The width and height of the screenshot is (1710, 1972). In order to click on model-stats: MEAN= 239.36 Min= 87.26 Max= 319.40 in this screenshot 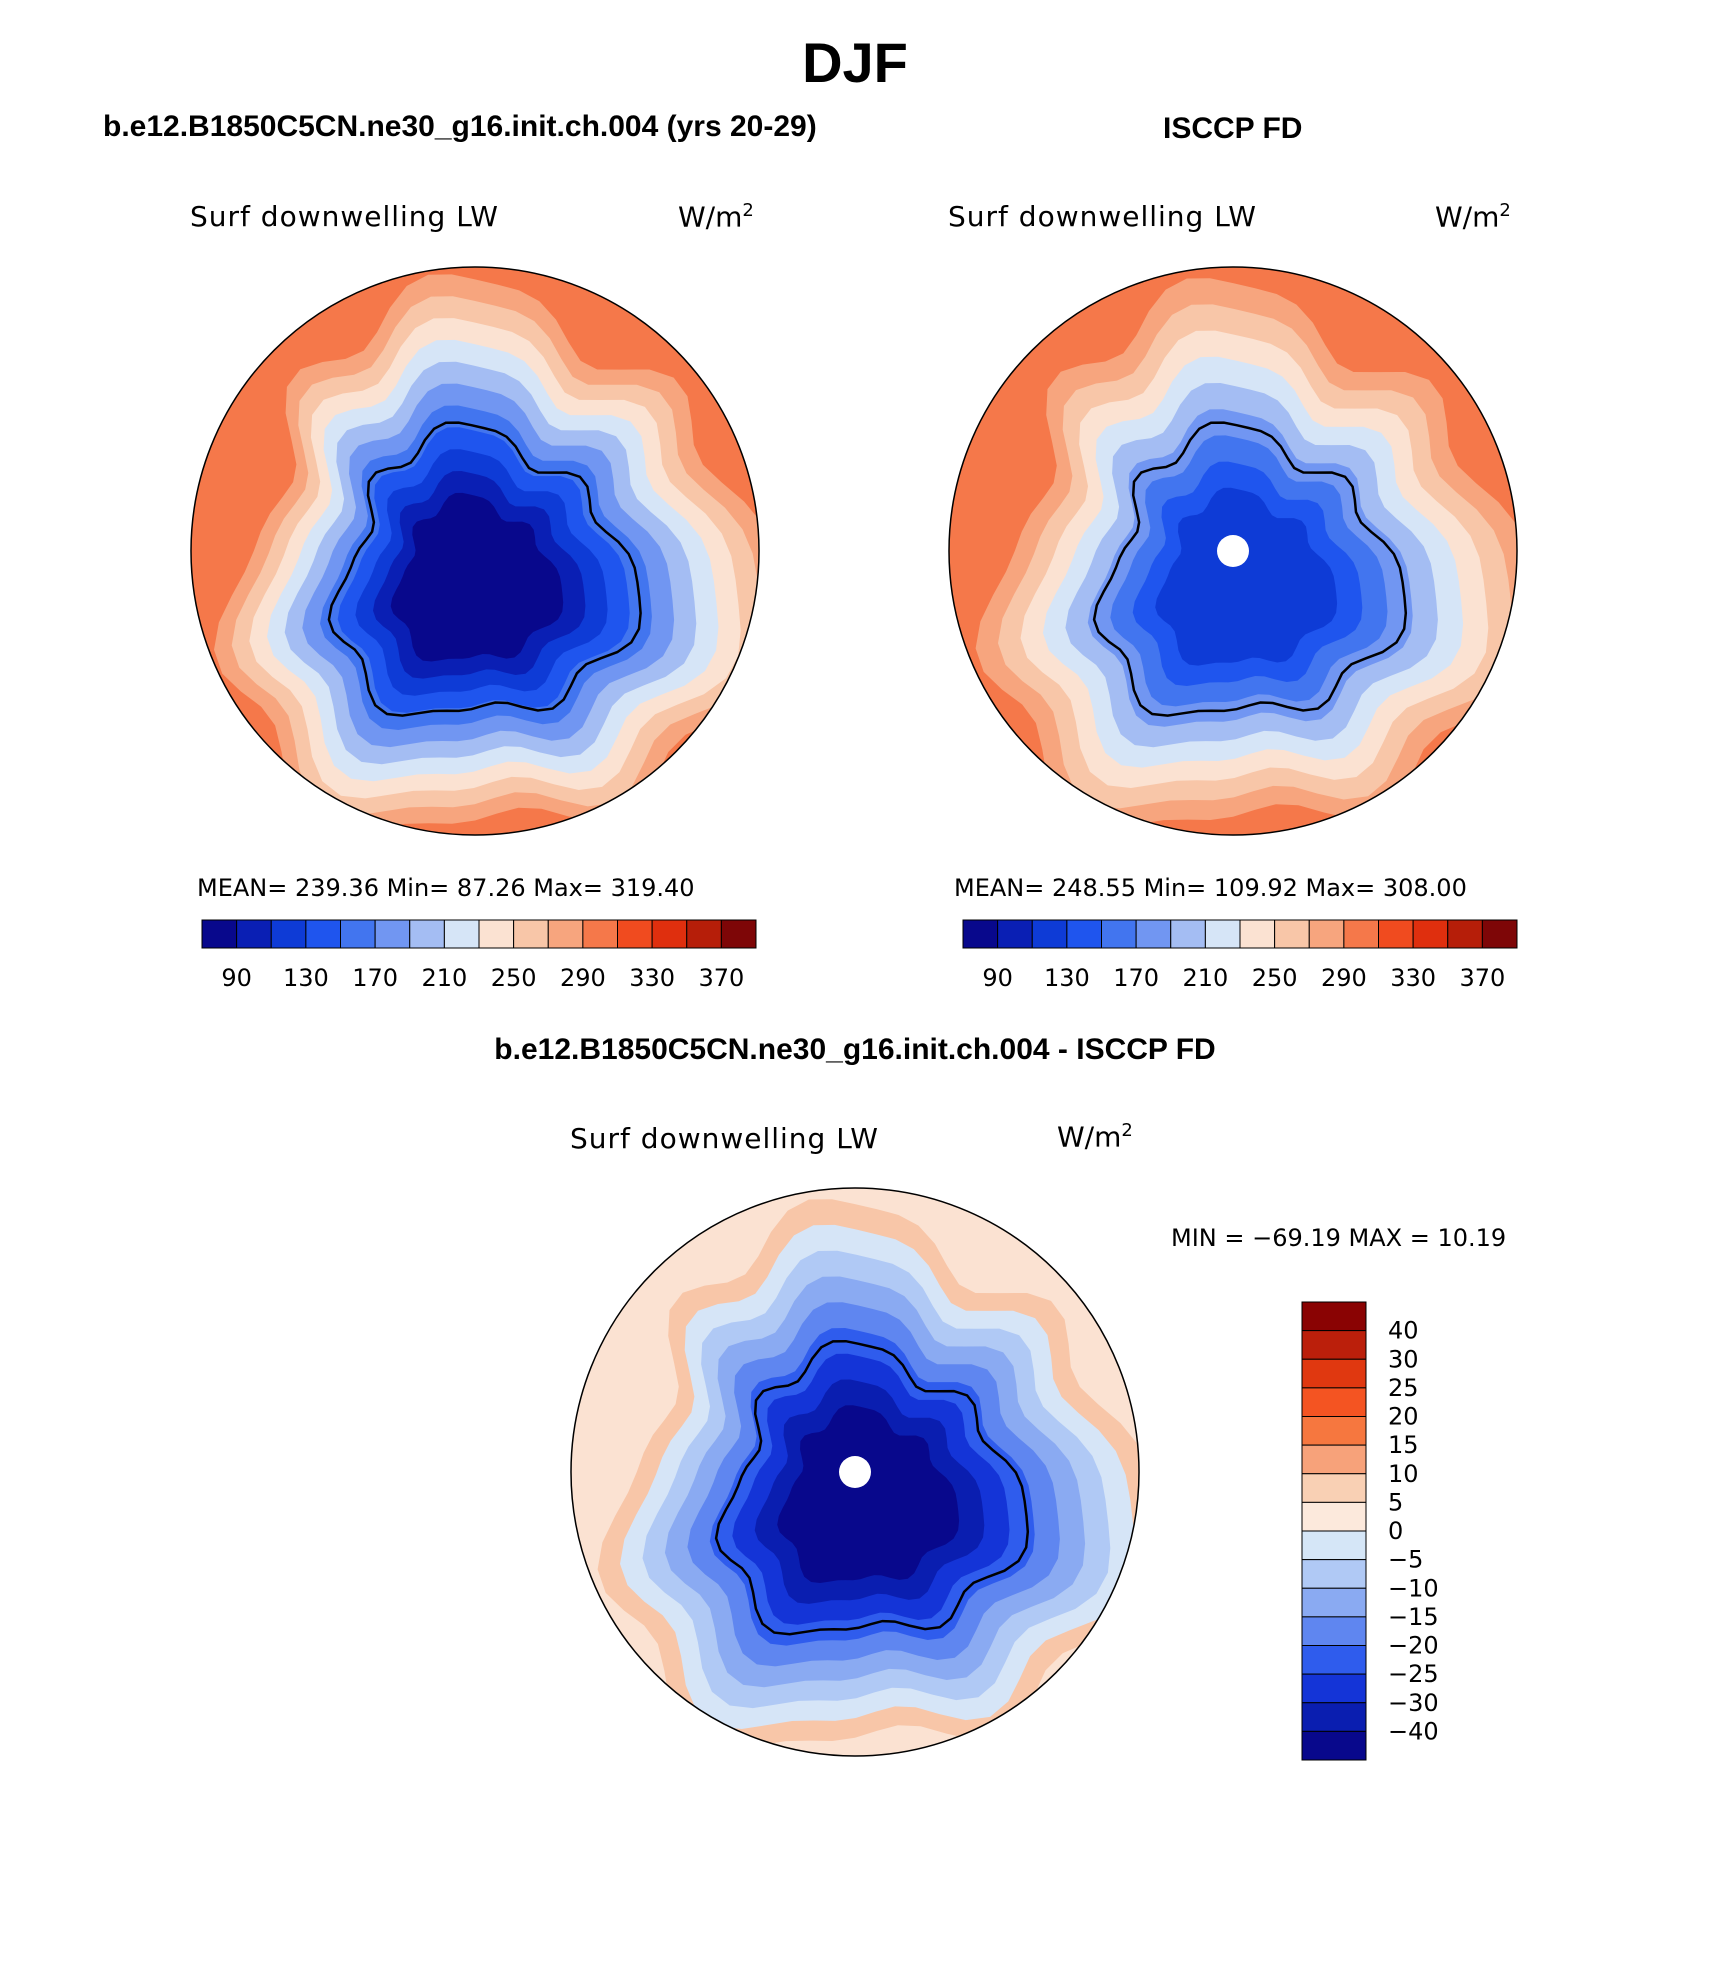, I will do `click(446, 888)`.